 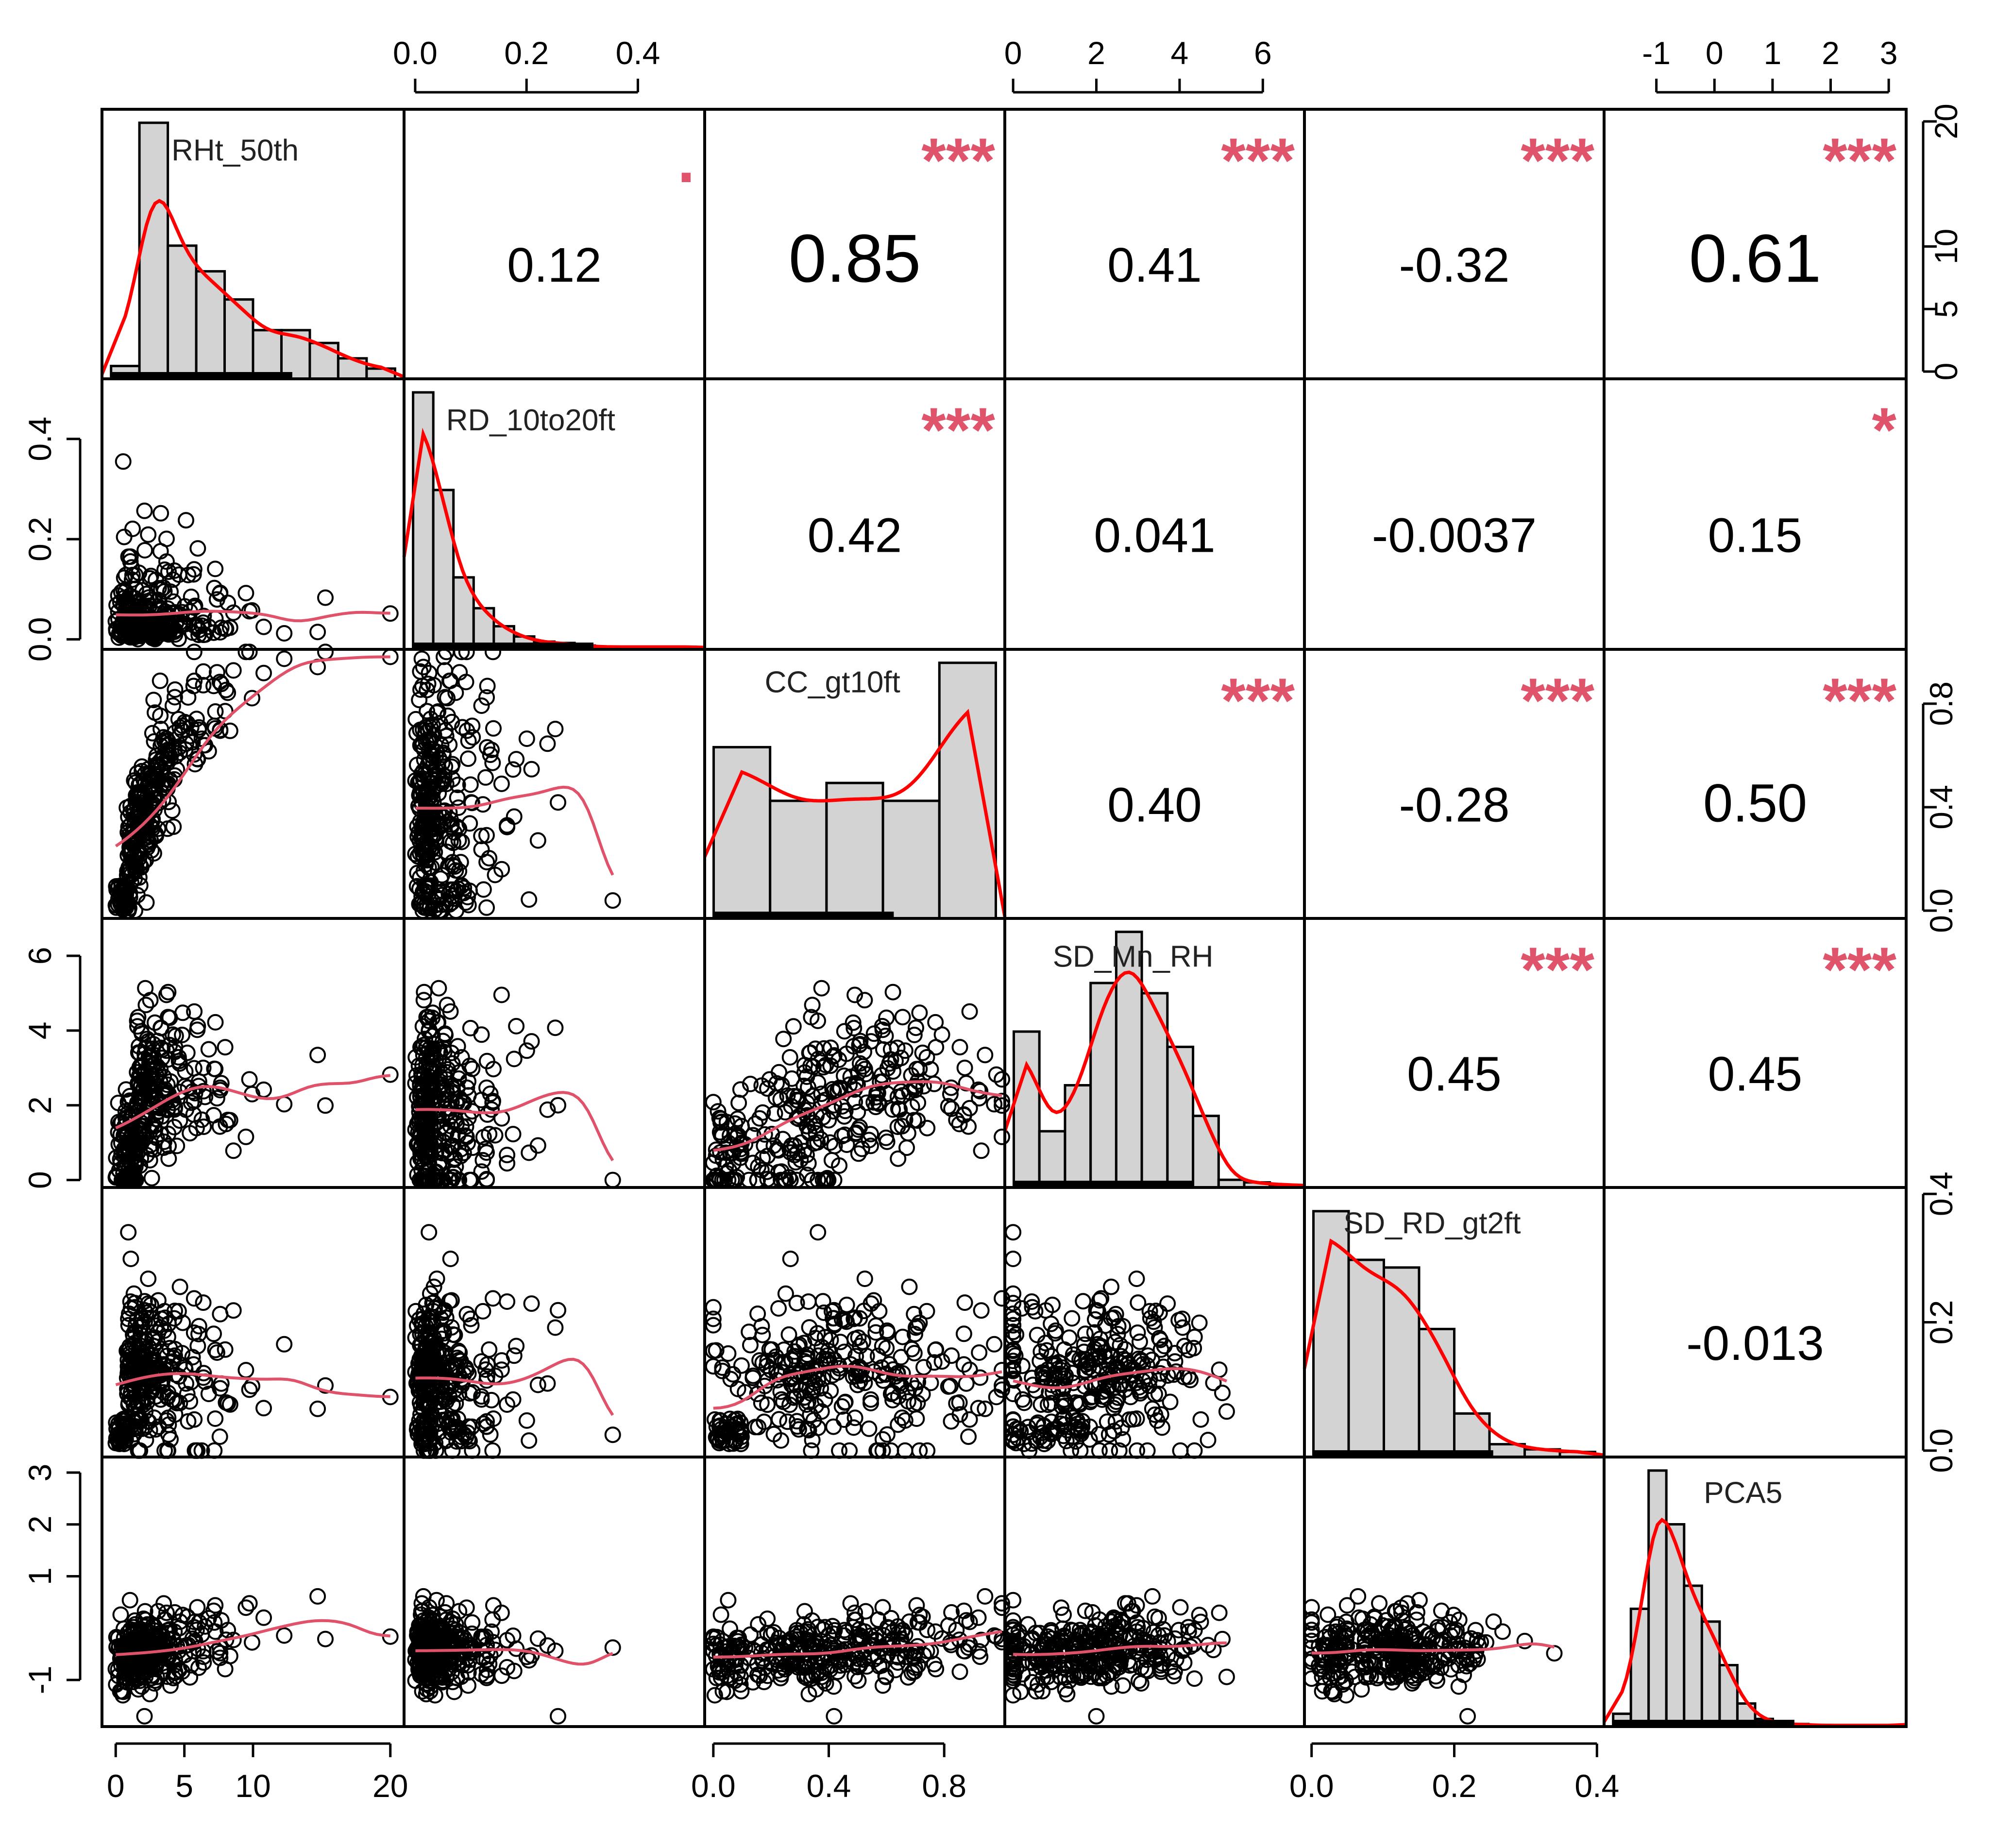 What do you see at coordinates (514, 782) in the screenshot?
I see `scatter-panel-CC_gt10ft-vs-RD_10to20ft` at bounding box center [514, 782].